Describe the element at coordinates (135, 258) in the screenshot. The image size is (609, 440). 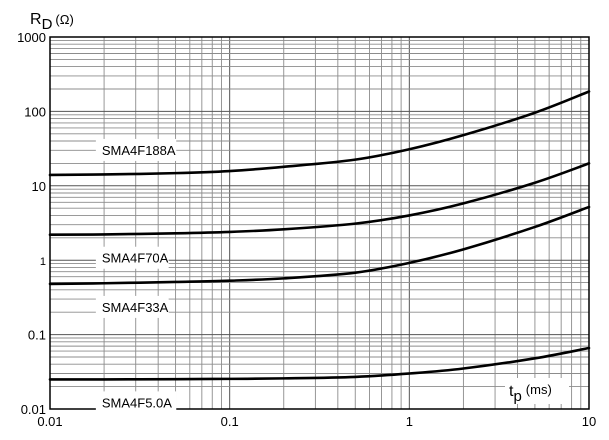
I see `series-label: SMA4F70A` at that location.